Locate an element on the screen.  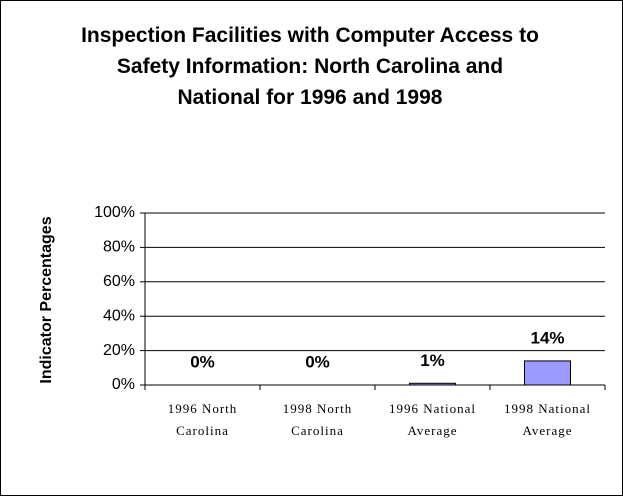
y-tick-label: 80% is located at coordinates (119, 247).